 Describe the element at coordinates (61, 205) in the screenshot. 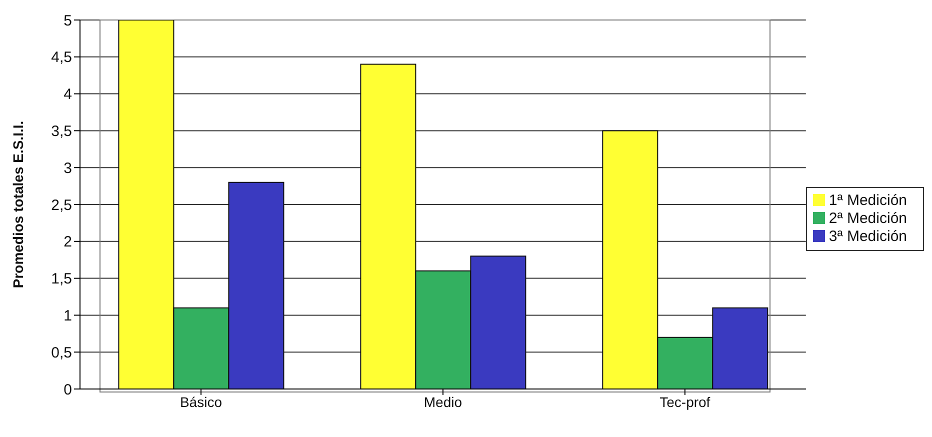

I see `y-tick-label: 2,5` at that location.